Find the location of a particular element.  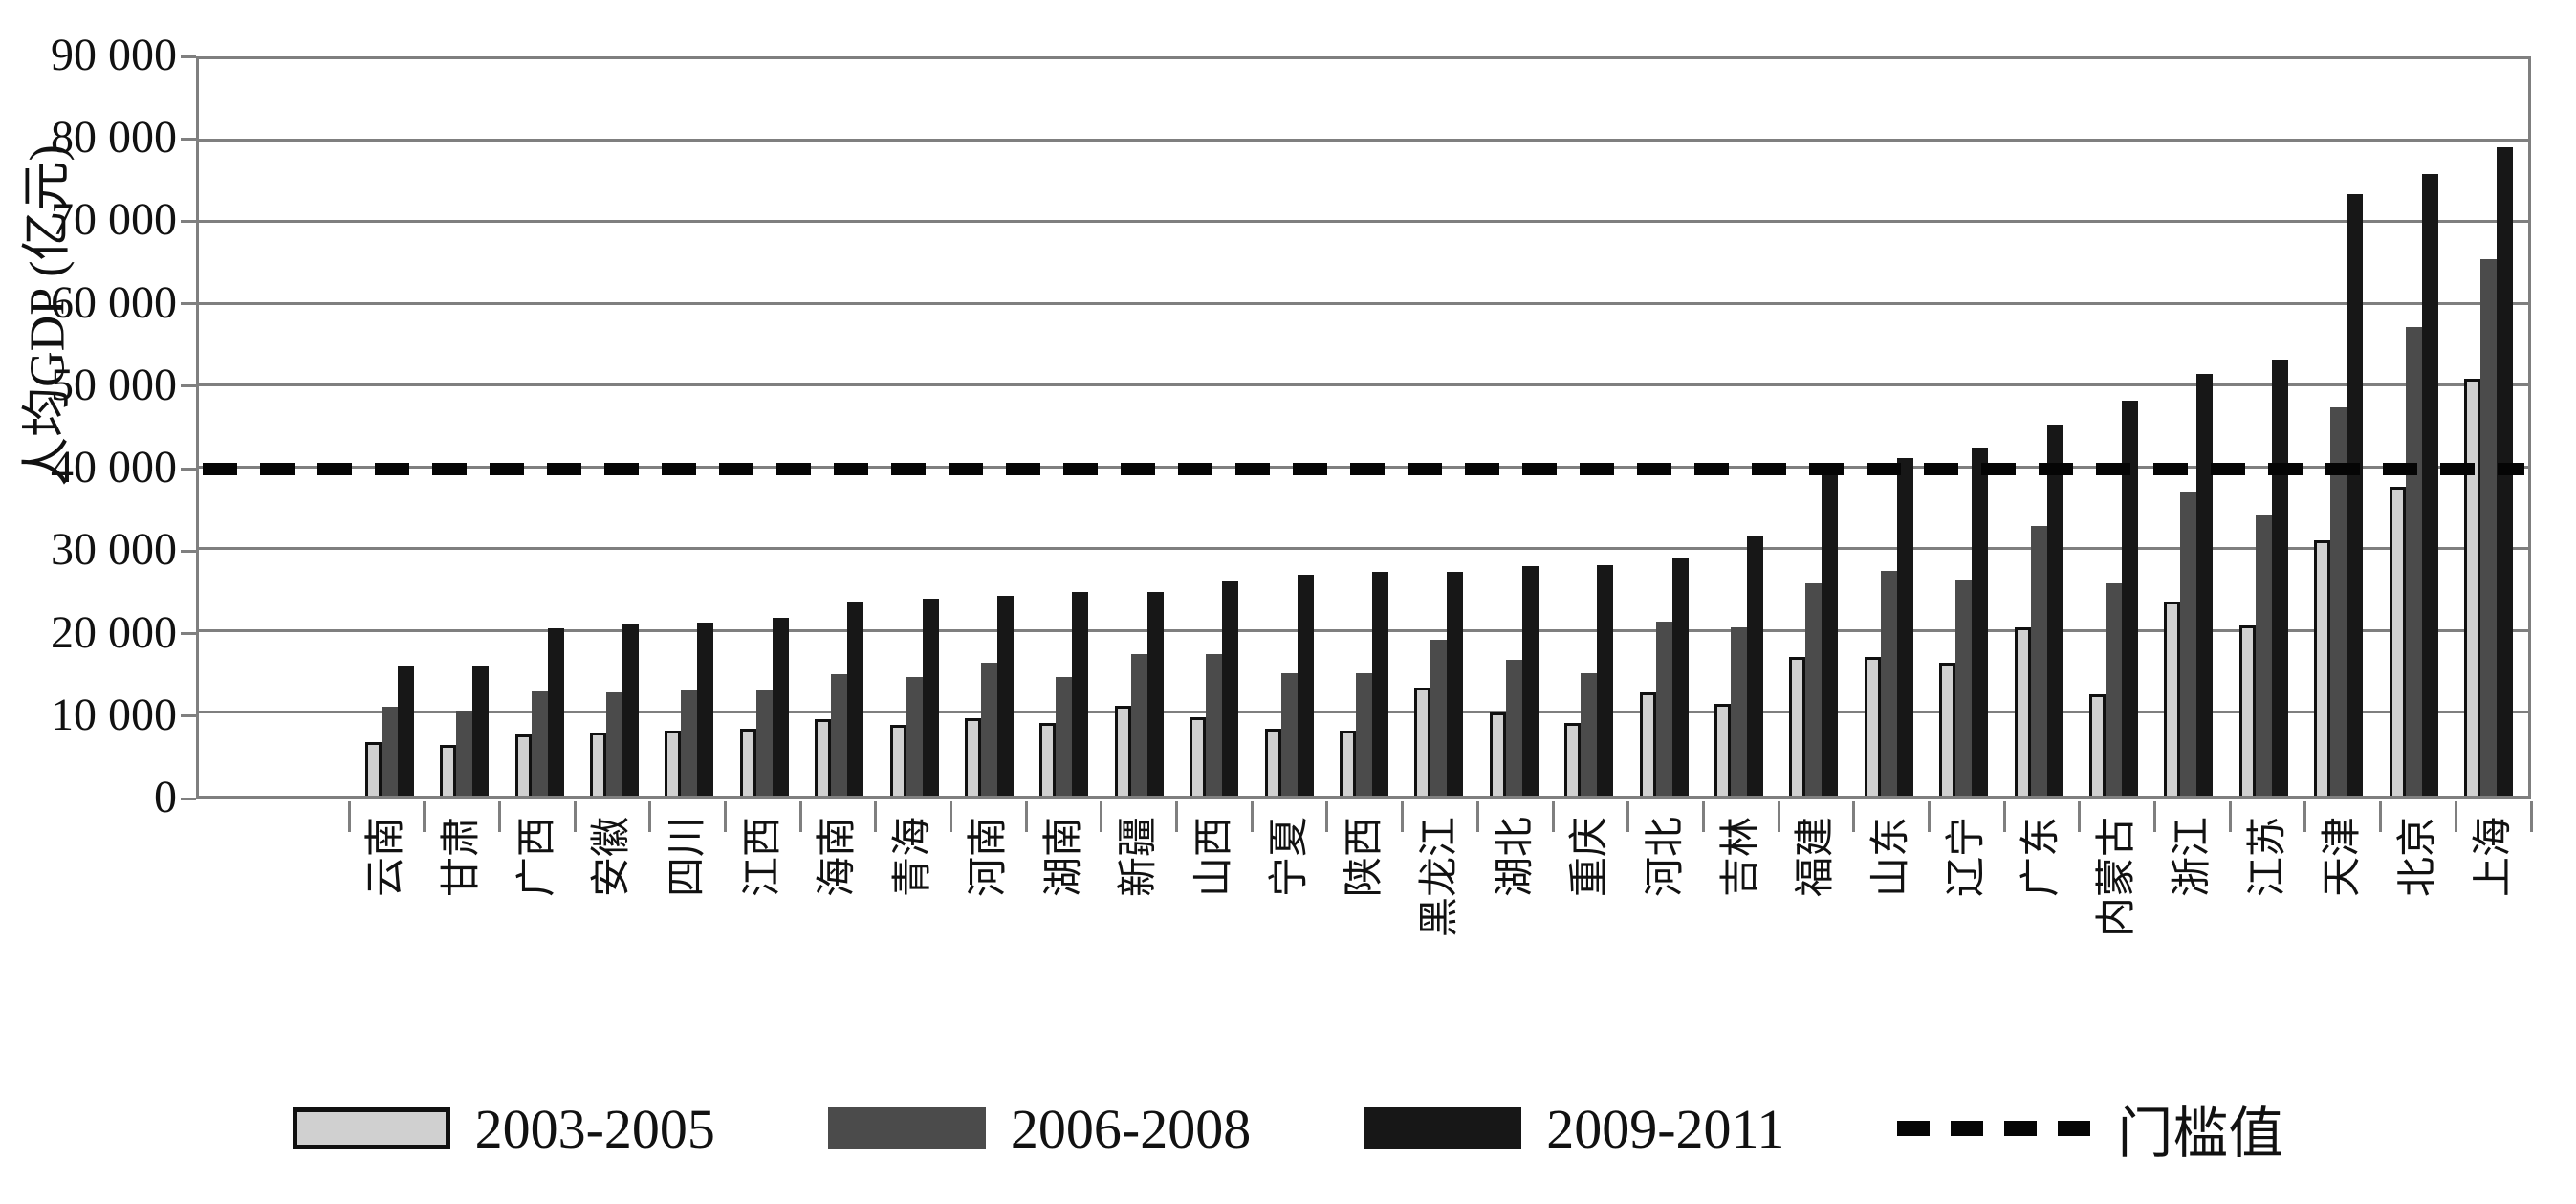

x-axis-label: 河南 is located at coordinates (988, 857).